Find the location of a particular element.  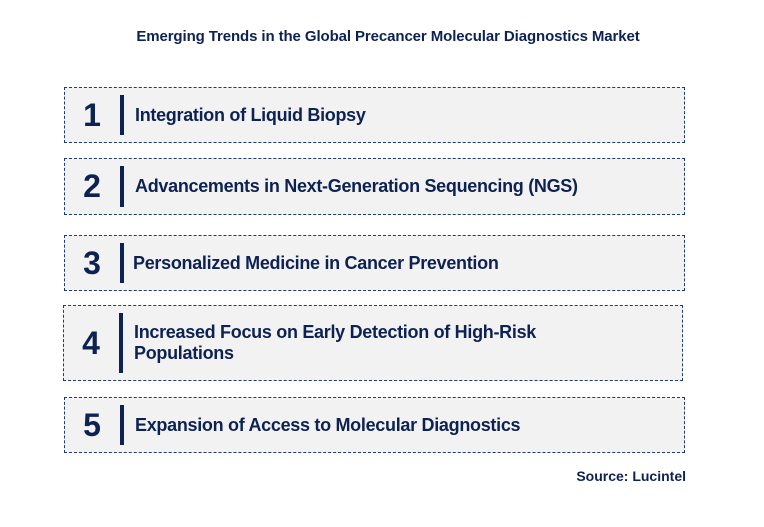

trend-label: Integration of Liquid Biopsy is located at coordinates (250, 114).